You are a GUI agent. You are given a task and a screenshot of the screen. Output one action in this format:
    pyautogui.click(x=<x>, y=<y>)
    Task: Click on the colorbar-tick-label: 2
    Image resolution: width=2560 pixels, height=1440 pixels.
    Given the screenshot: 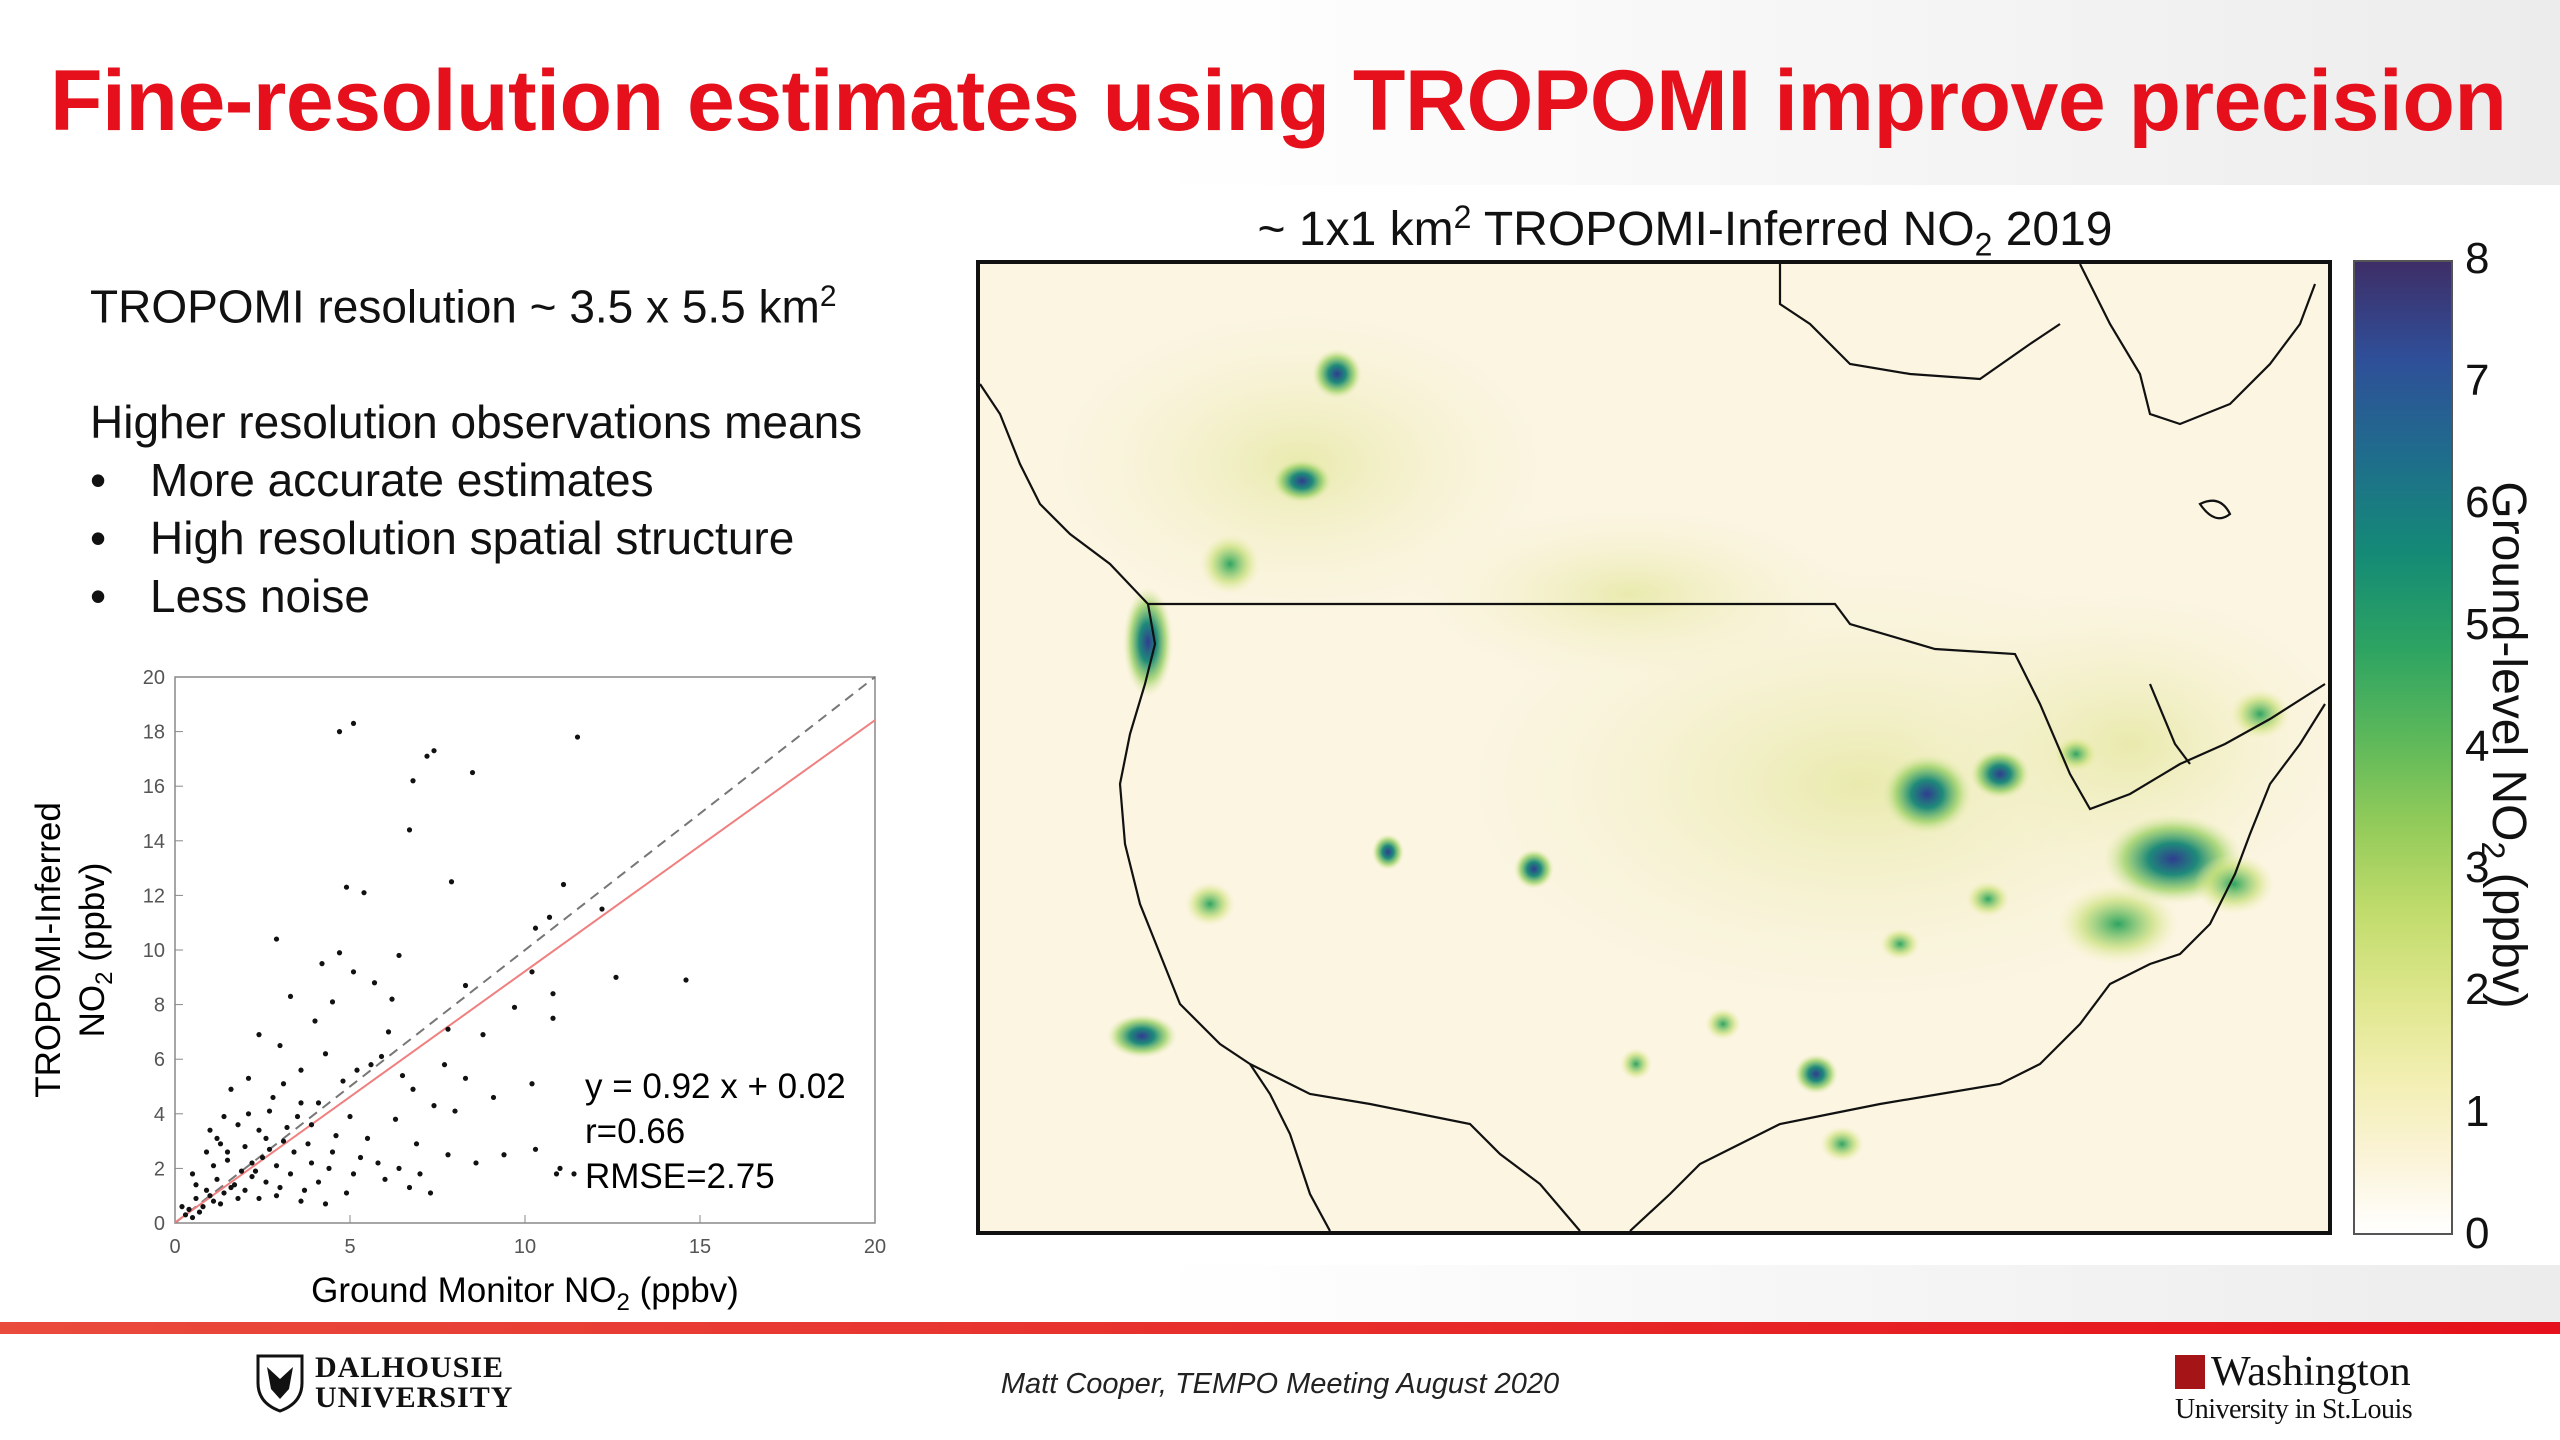 What is the action you would take?
    pyautogui.click(x=2477, y=990)
    